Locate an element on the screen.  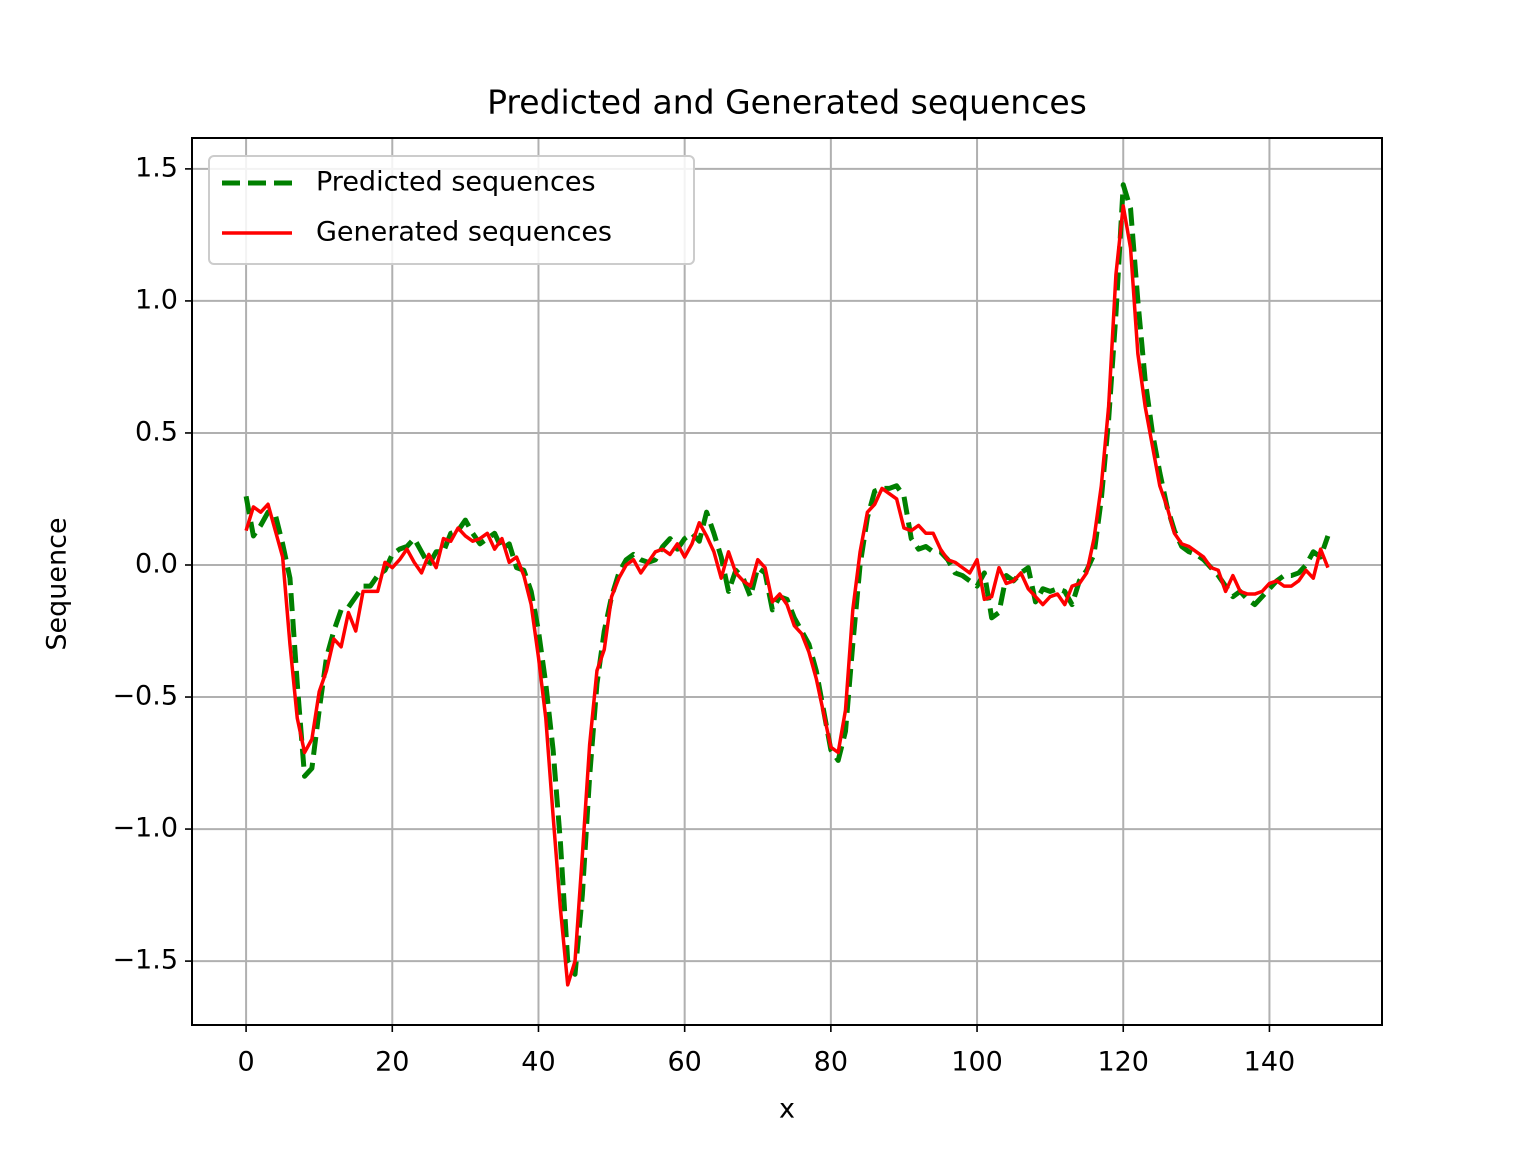
legend-box is located at coordinates (451, 210).